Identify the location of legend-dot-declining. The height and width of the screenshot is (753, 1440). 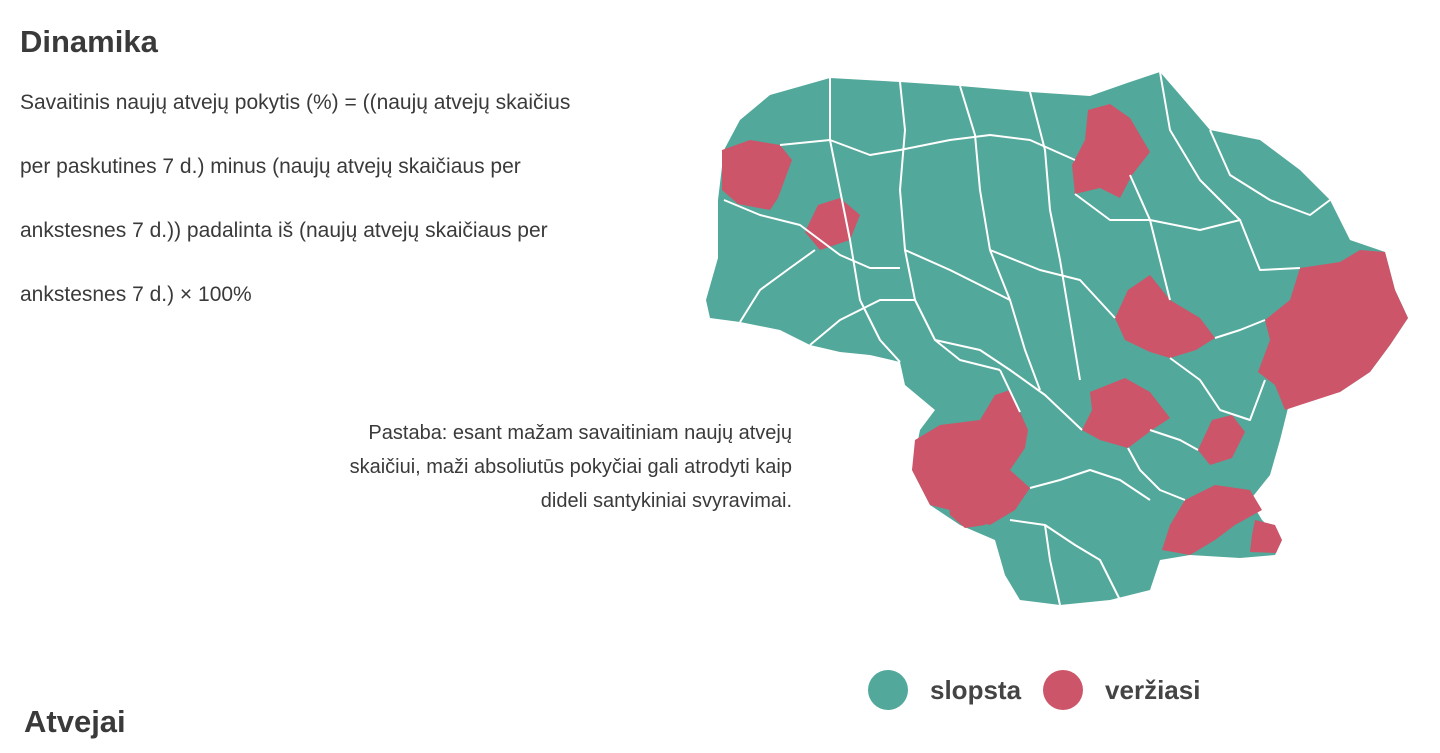
(888, 690).